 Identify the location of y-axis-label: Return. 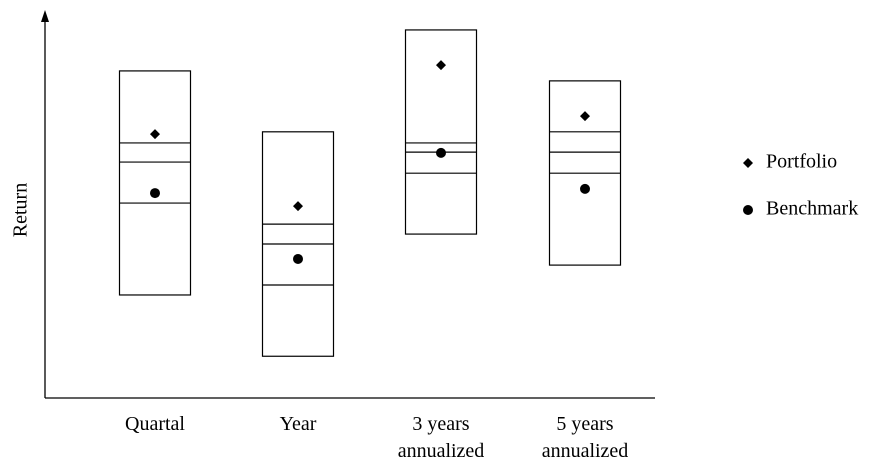
(21, 210).